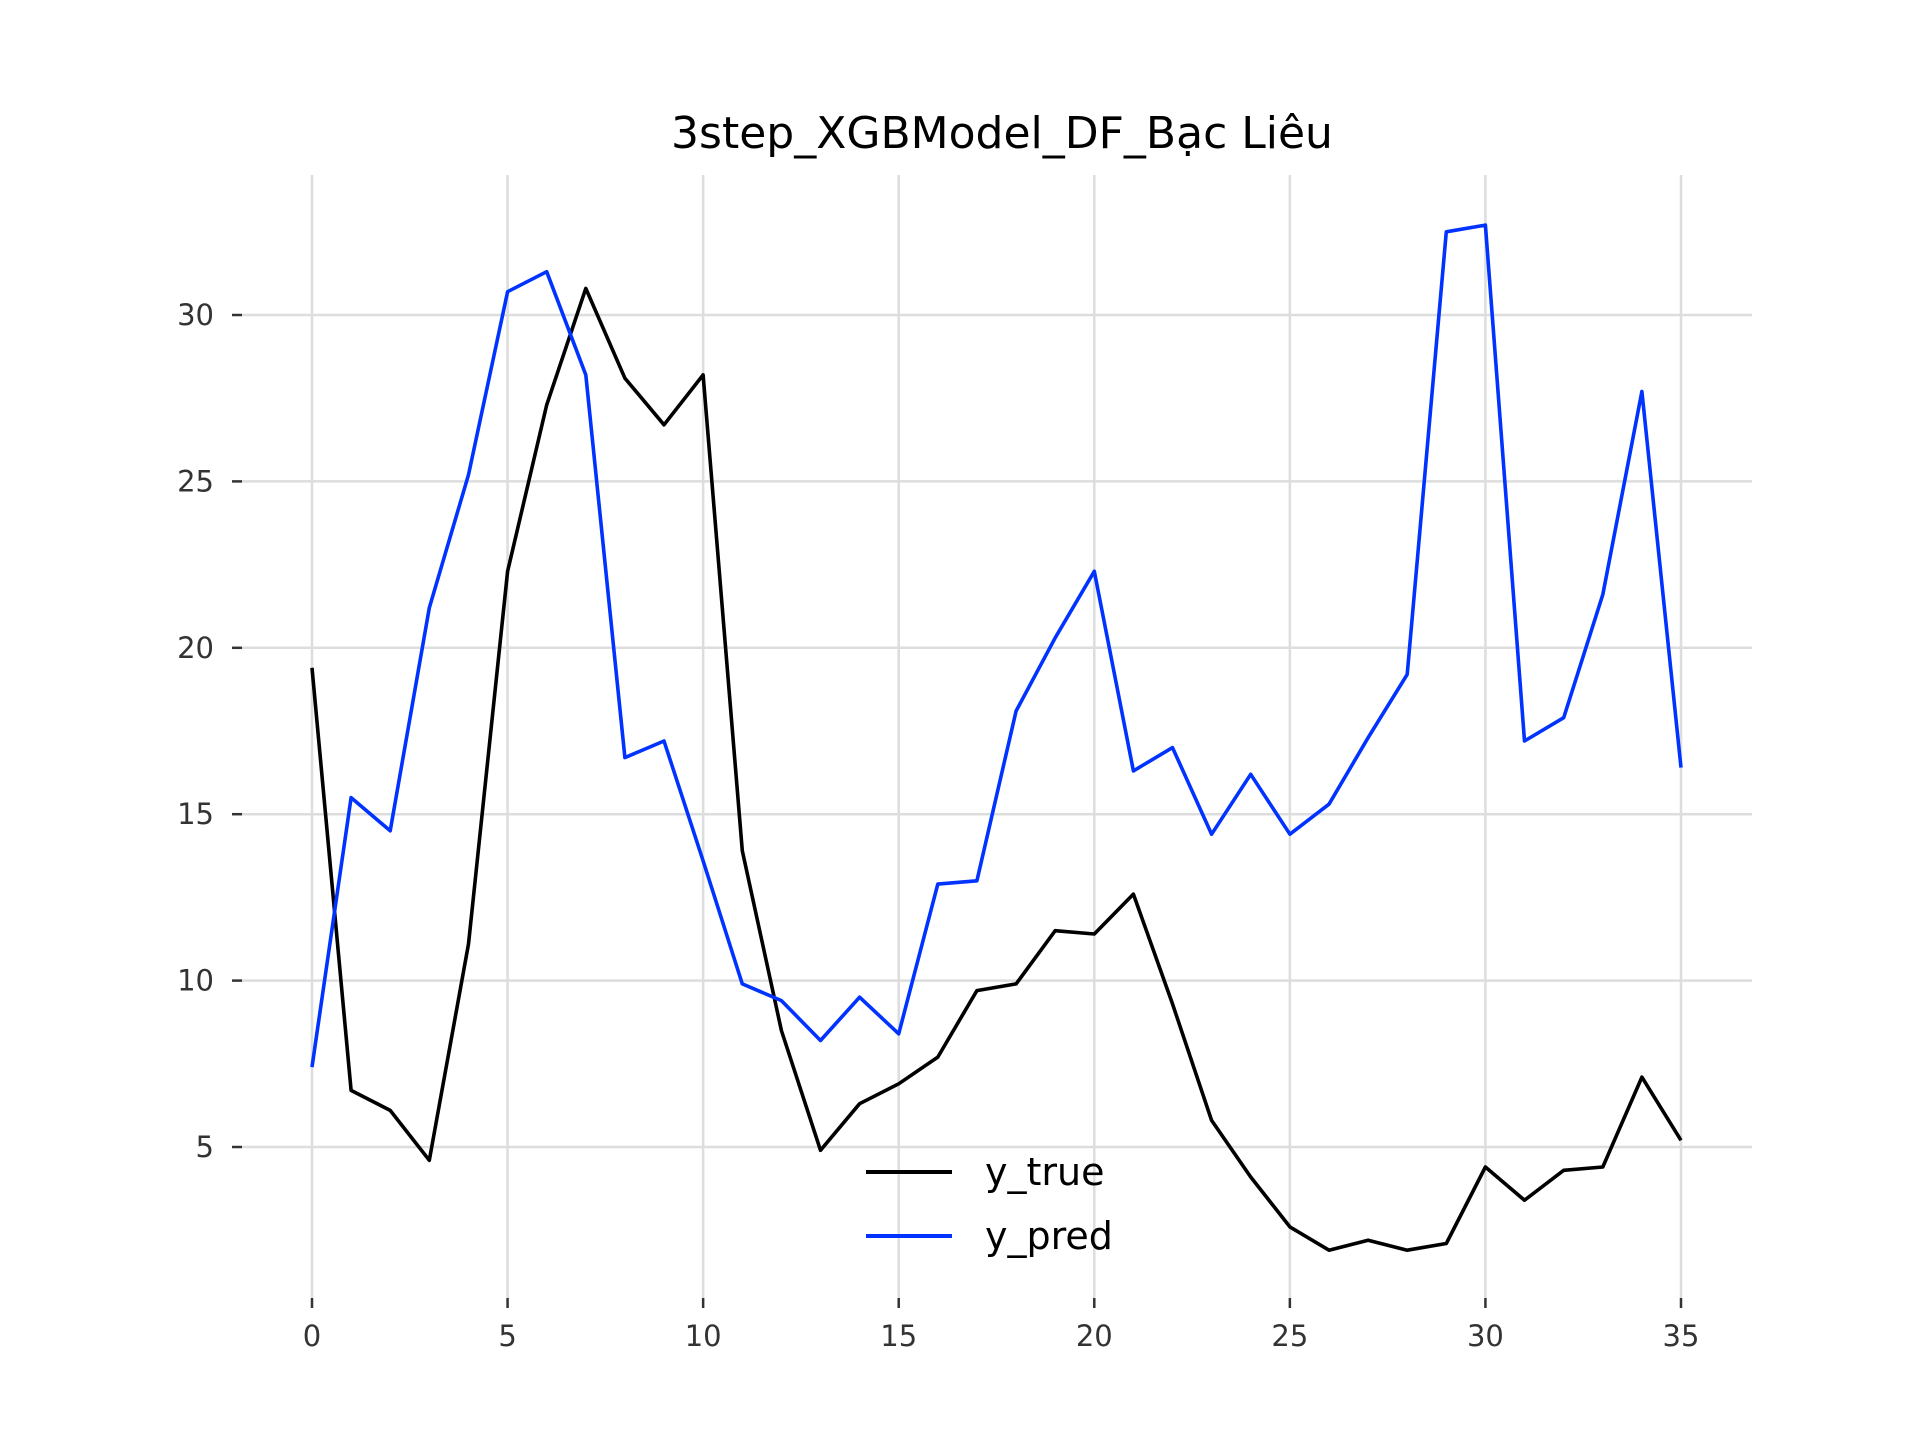 This screenshot has width=1920, height=1440. Describe the element at coordinates (195, 981) in the screenshot. I see `y-tick-label: 10` at that location.